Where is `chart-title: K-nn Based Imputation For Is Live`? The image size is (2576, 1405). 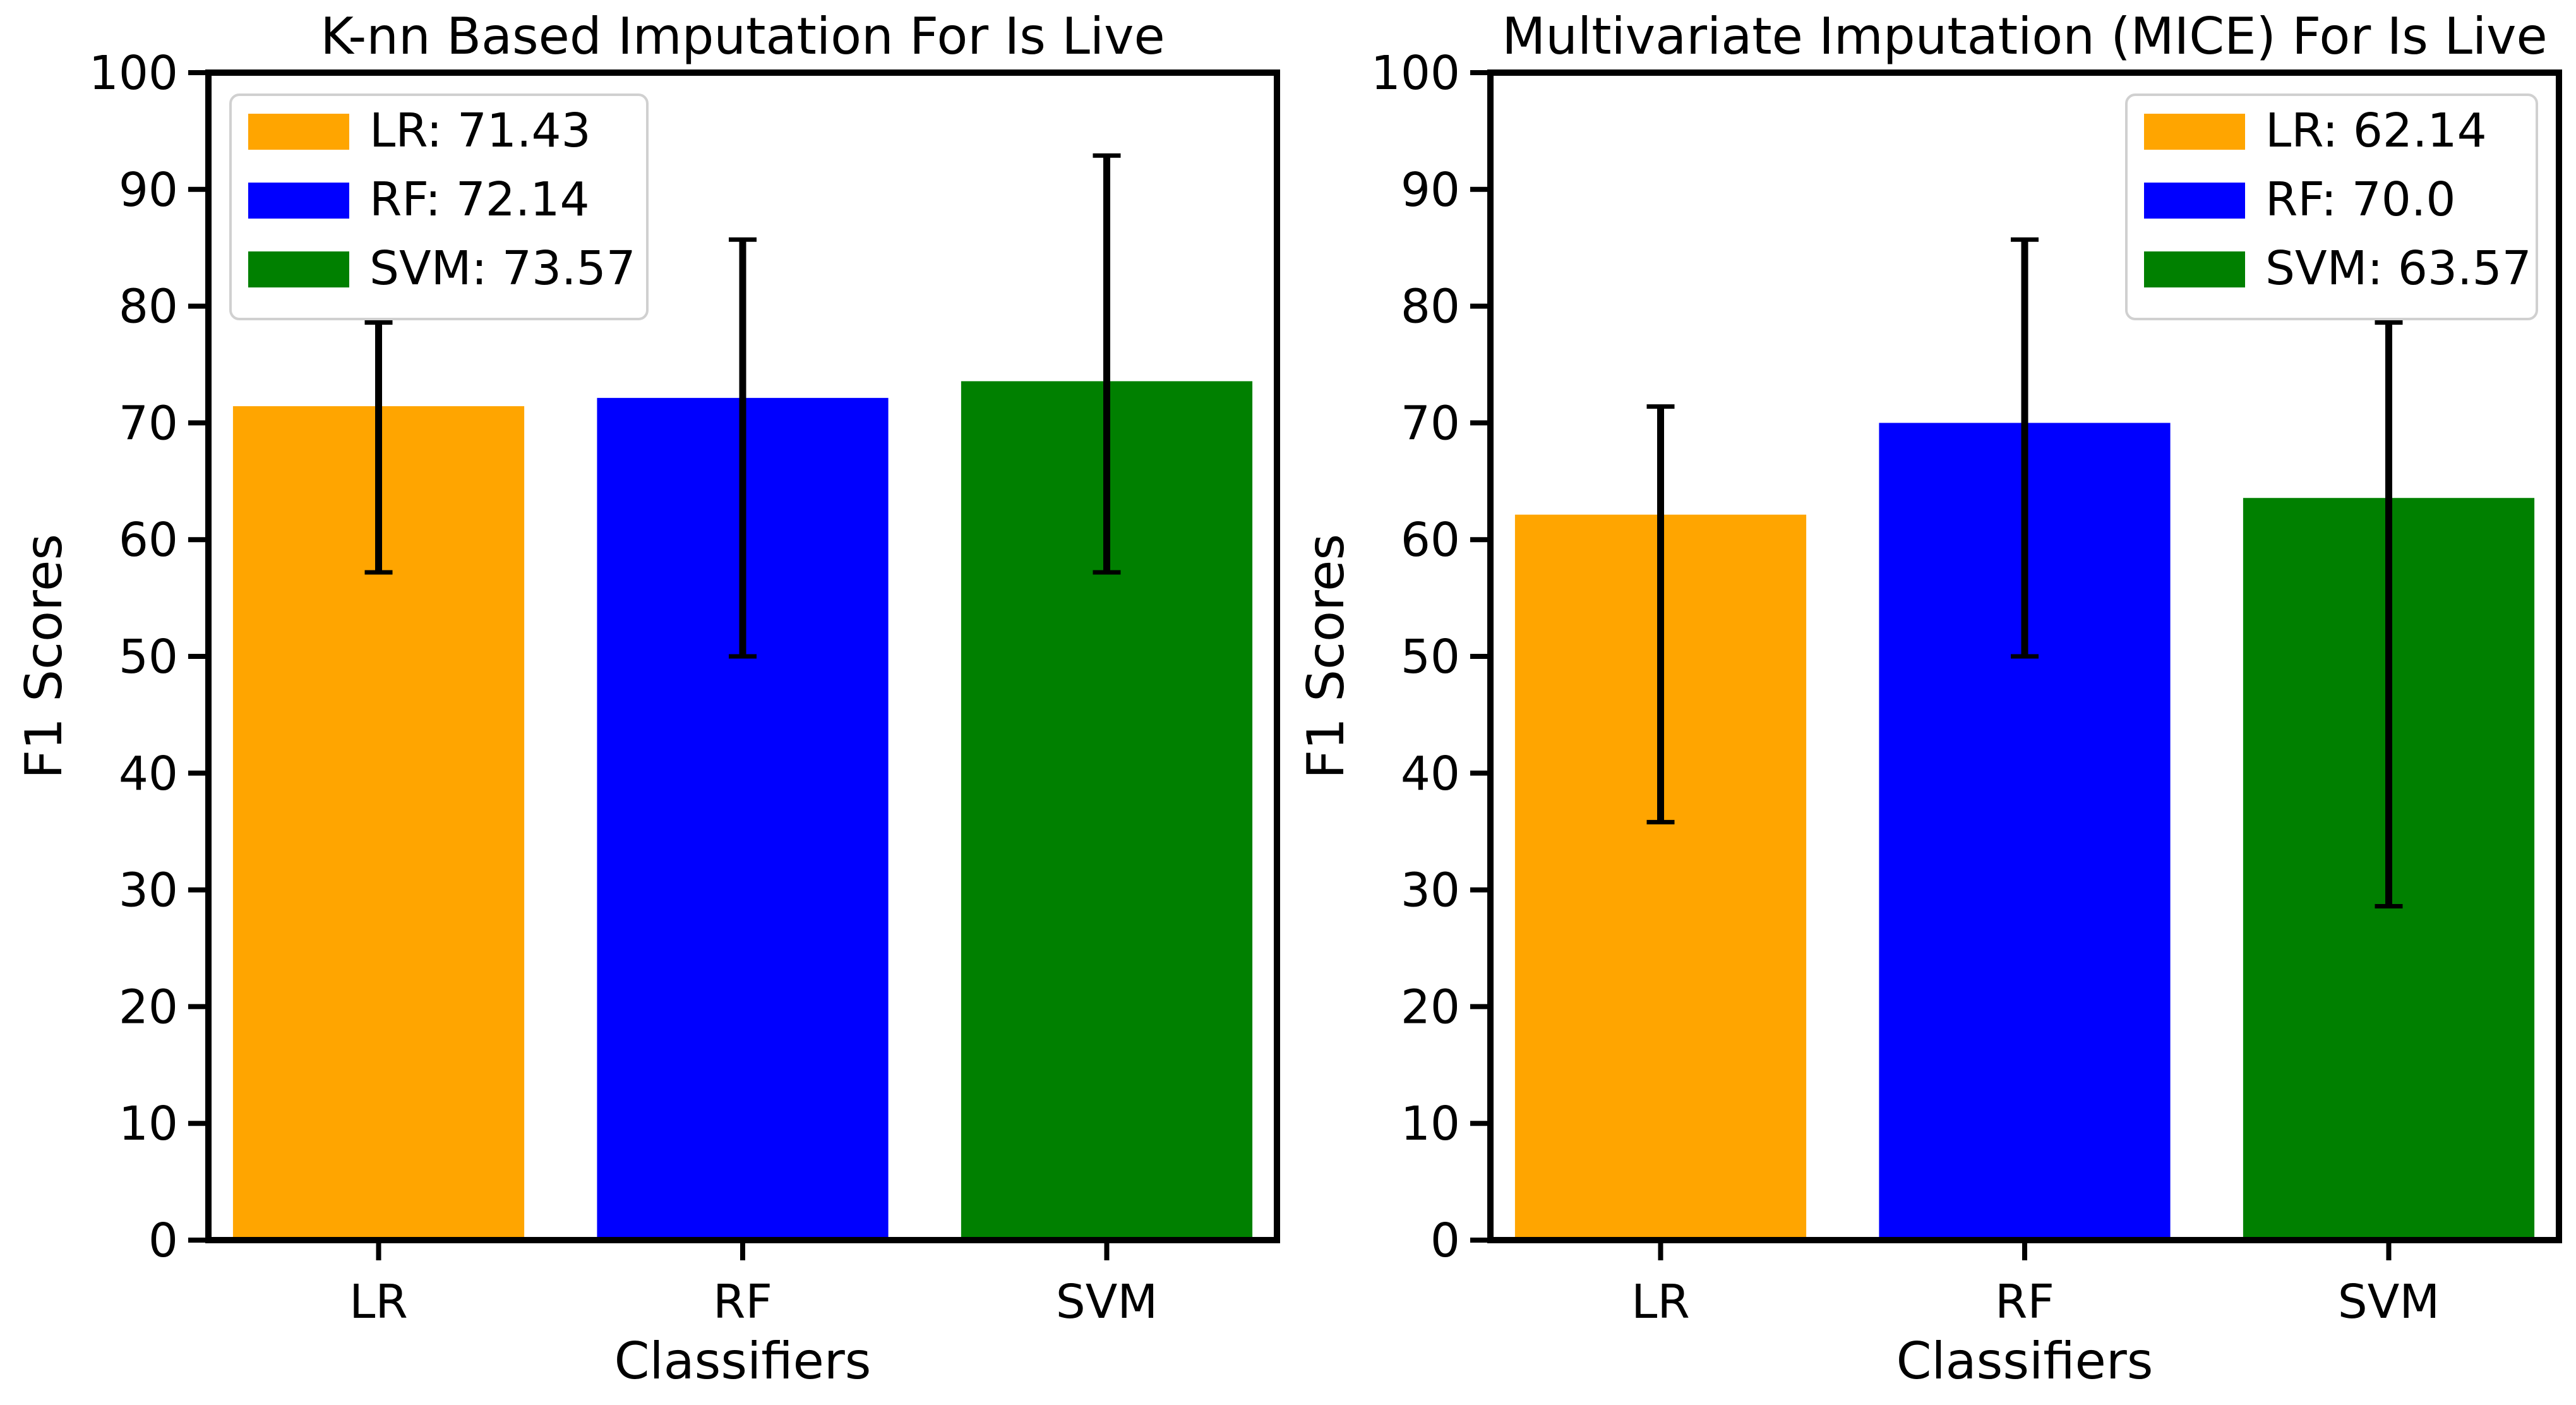 chart-title: K-nn Based Imputation For Is Live is located at coordinates (743, 36).